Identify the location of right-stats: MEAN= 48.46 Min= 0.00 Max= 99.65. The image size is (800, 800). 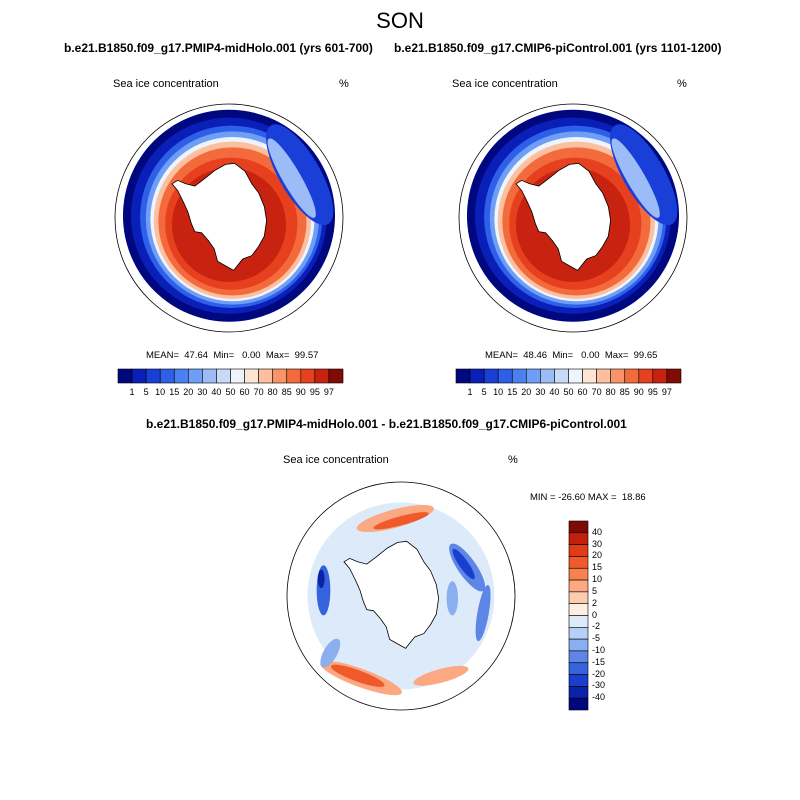
(571, 355).